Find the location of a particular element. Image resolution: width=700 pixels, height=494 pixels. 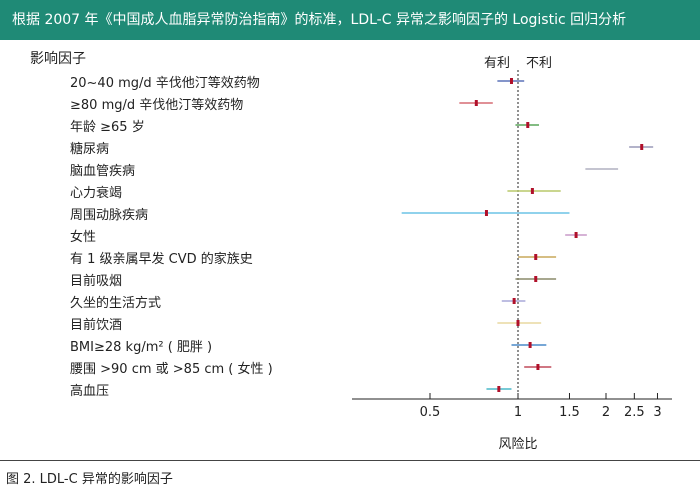

x-axis-label: 风险比 is located at coordinates (518, 444).